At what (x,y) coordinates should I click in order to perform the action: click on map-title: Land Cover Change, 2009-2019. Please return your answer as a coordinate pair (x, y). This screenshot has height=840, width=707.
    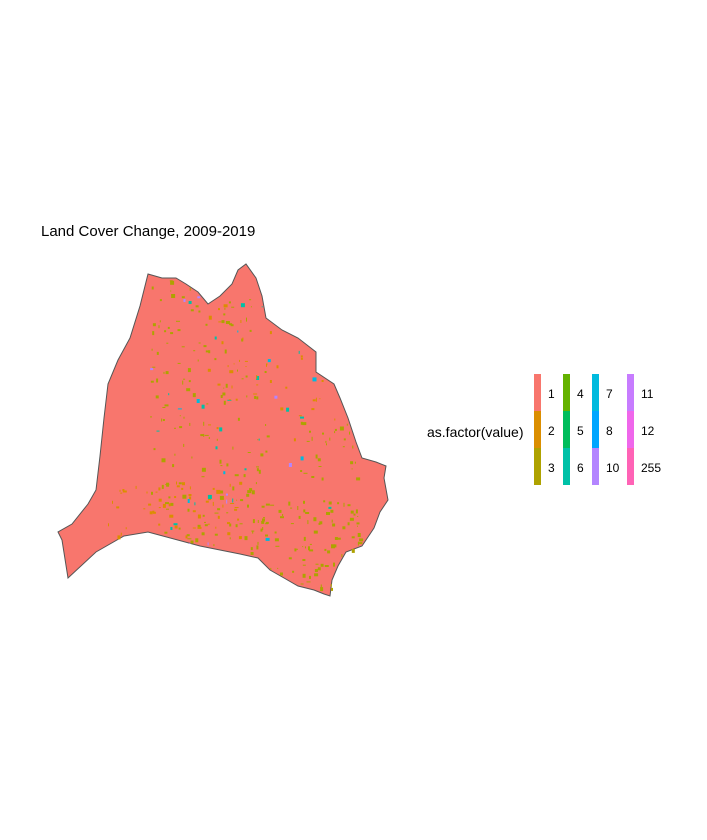
    Looking at the image, I should click on (148, 231).